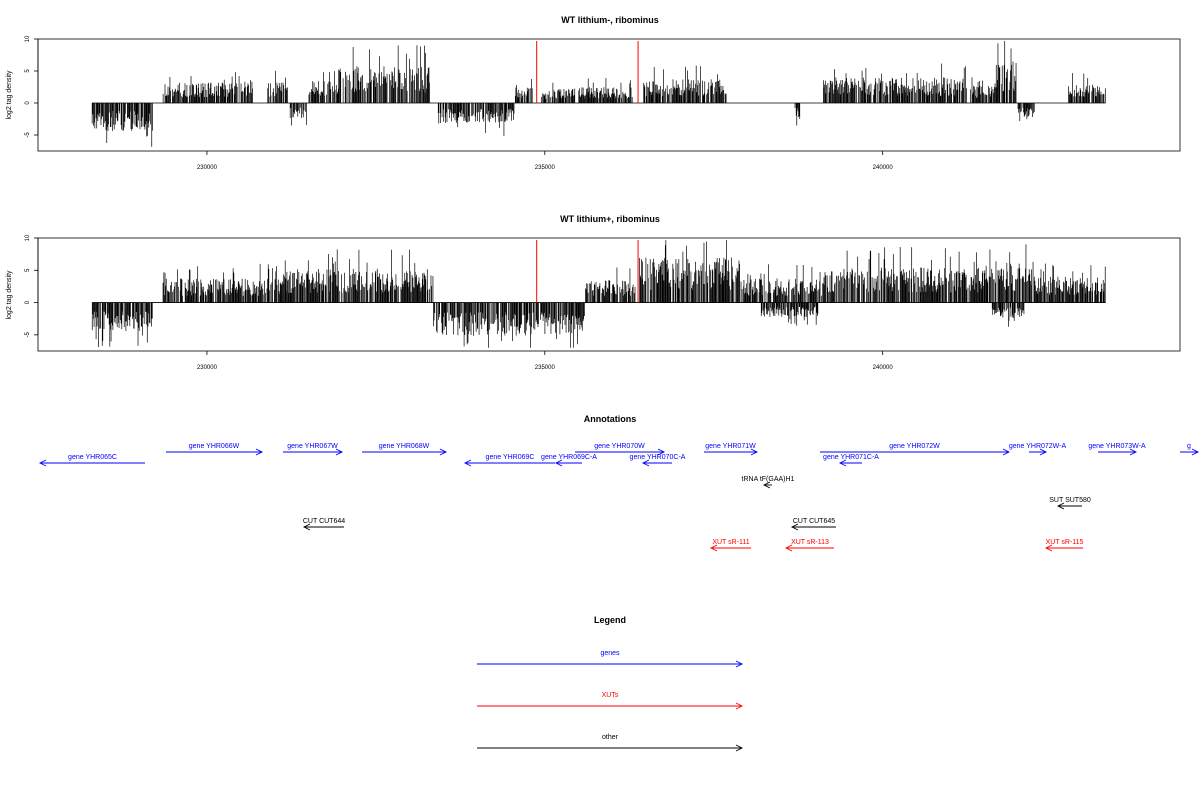  I want to click on annotation-label: gene YHR069C, so click(510, 457).